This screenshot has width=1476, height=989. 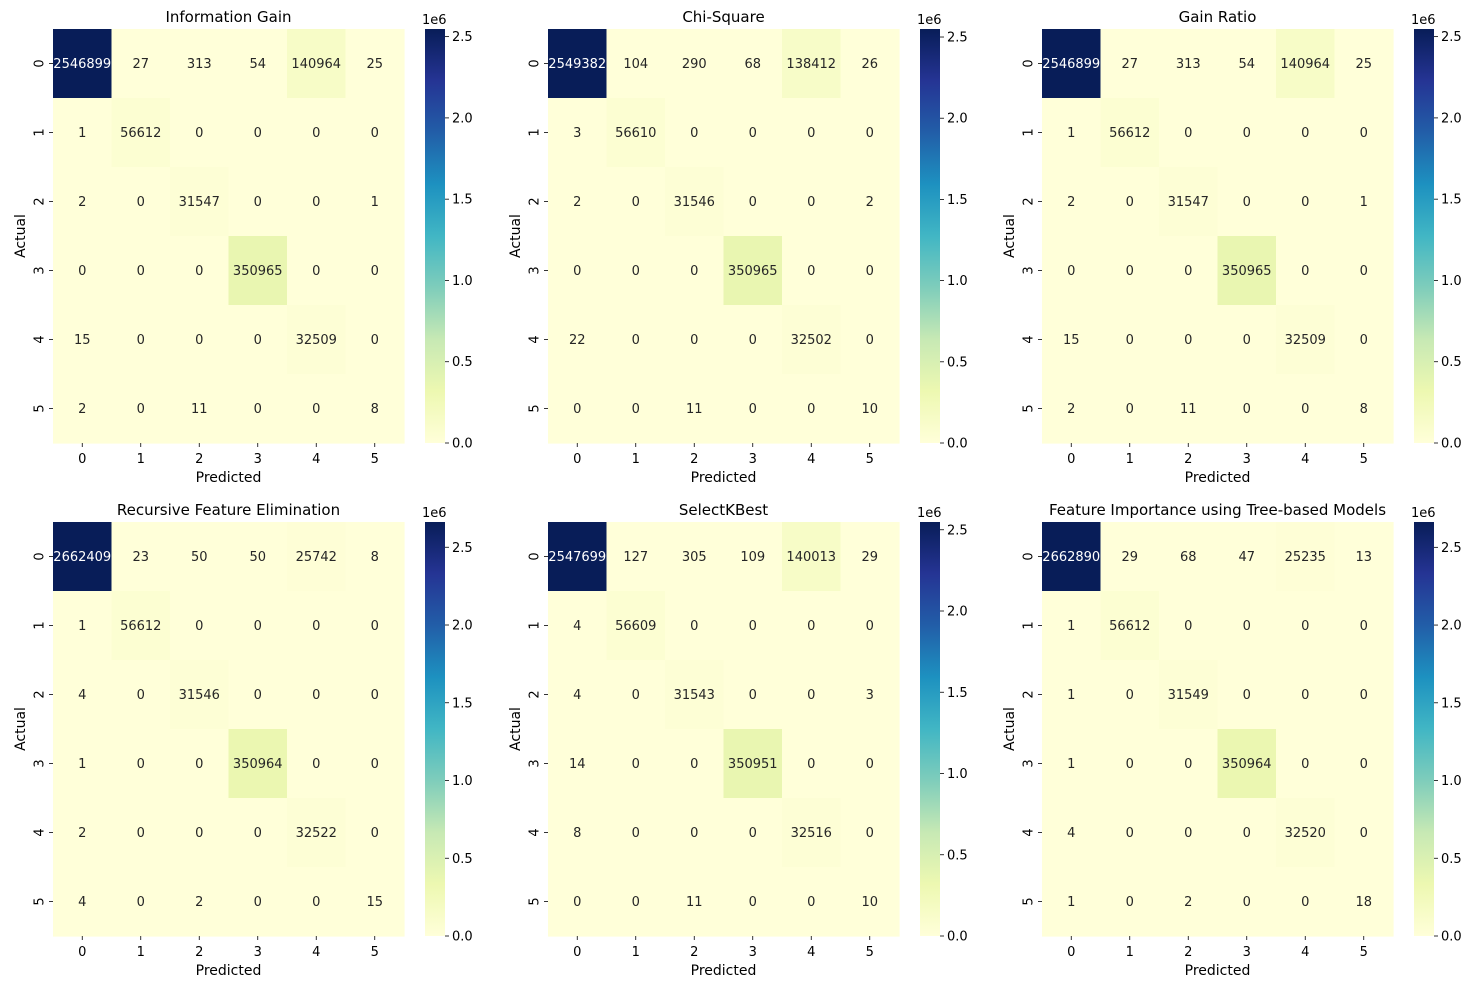 I want to click on cell-value-label: 26, so click(x=869, y=64).